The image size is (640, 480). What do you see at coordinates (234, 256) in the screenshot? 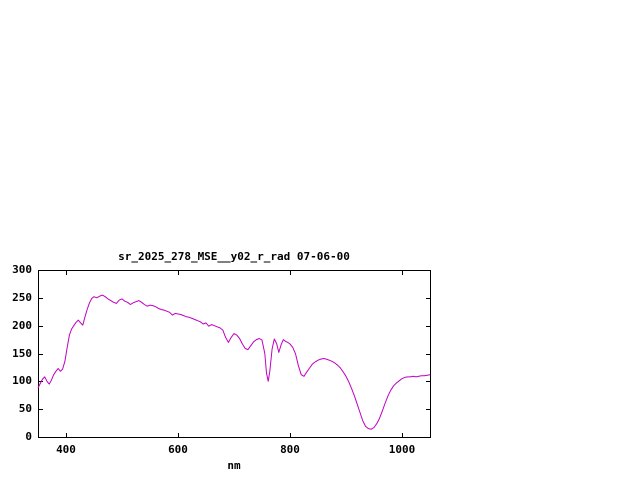
I see `chart-title: sr_2025_278_MSE__y02_r_rad 07-06-00` at bounding box center [234, 256].